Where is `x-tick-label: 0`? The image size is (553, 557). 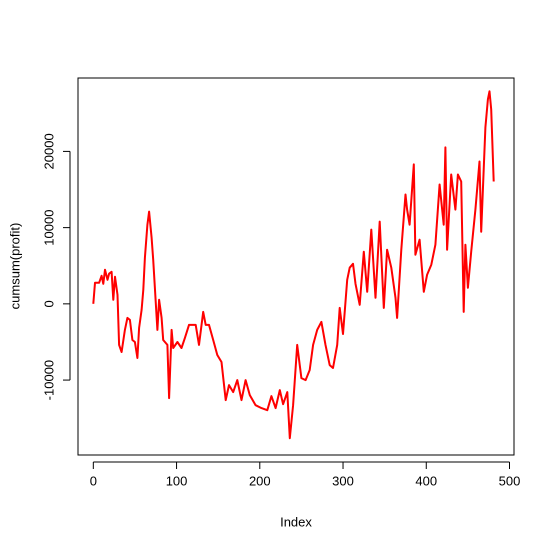
x-tick-label: 0 is located at coordinates (93, 480).